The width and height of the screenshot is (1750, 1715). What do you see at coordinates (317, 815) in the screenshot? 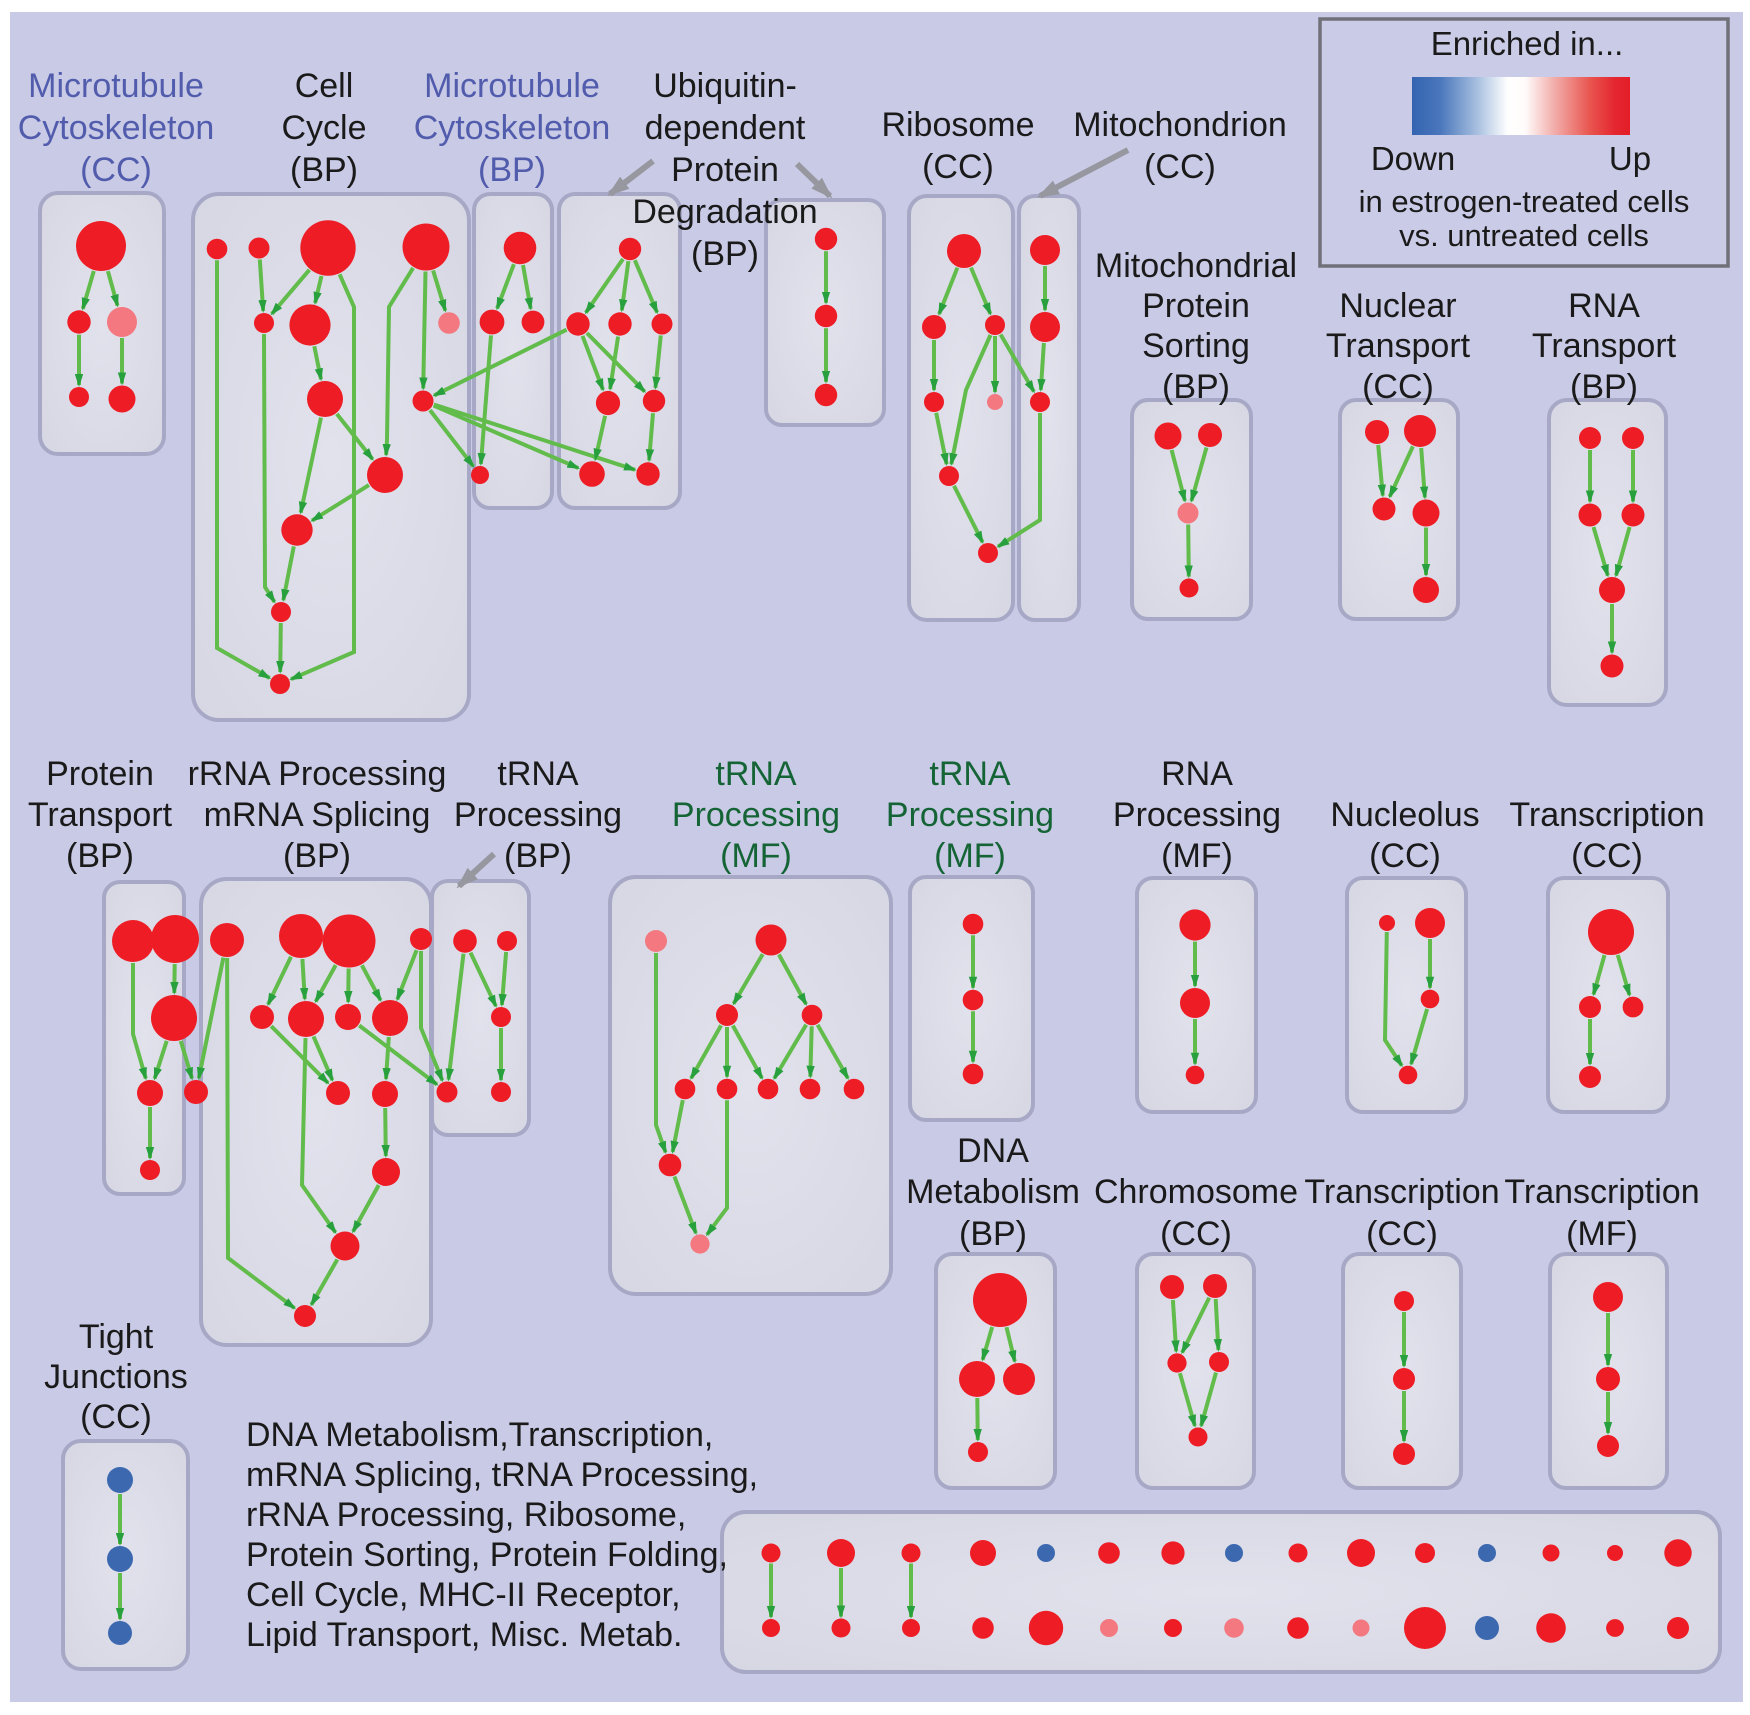
I see `svg-text: mRNA Splicing` at bounding box center [317, 815].